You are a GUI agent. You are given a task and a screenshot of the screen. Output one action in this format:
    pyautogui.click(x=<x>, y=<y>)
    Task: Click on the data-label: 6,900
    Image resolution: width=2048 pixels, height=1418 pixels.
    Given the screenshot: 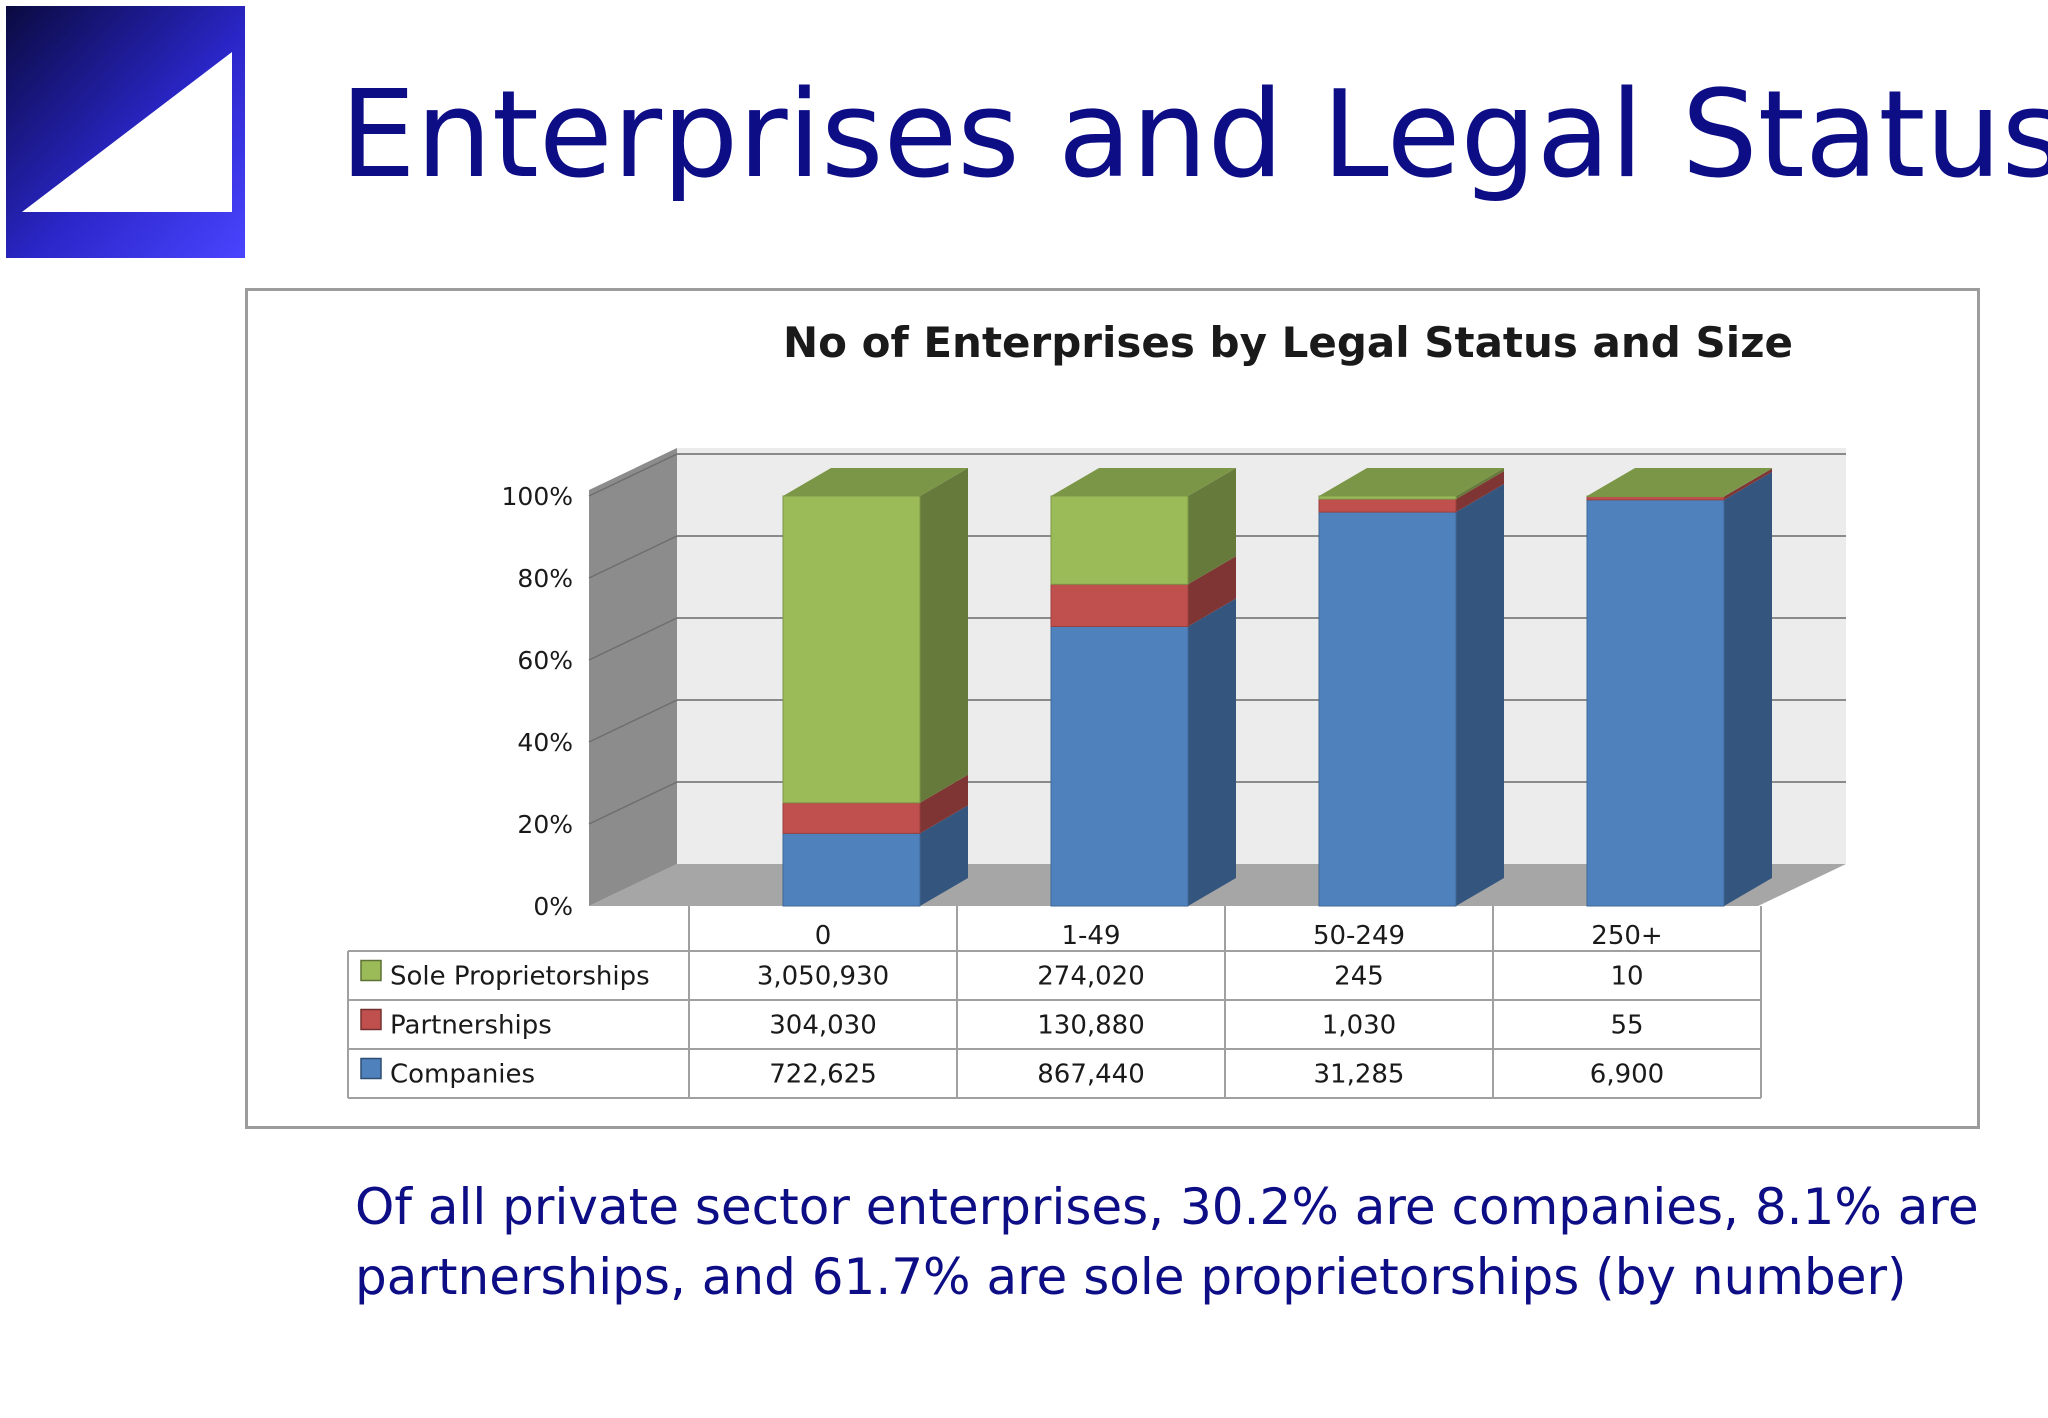 What is the action you would take?
    pyautogui.click(x=1627, y=1075)
    